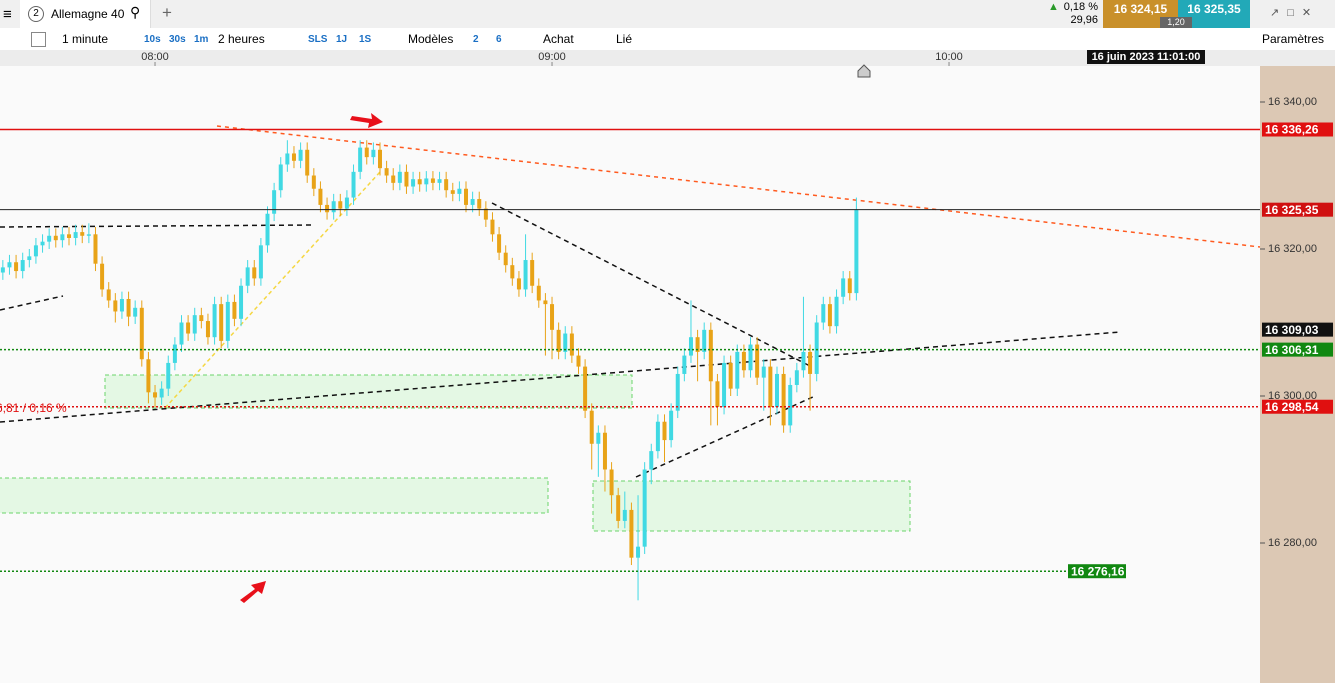  I want to click on interval-1m: 1m, so click(201, 39).